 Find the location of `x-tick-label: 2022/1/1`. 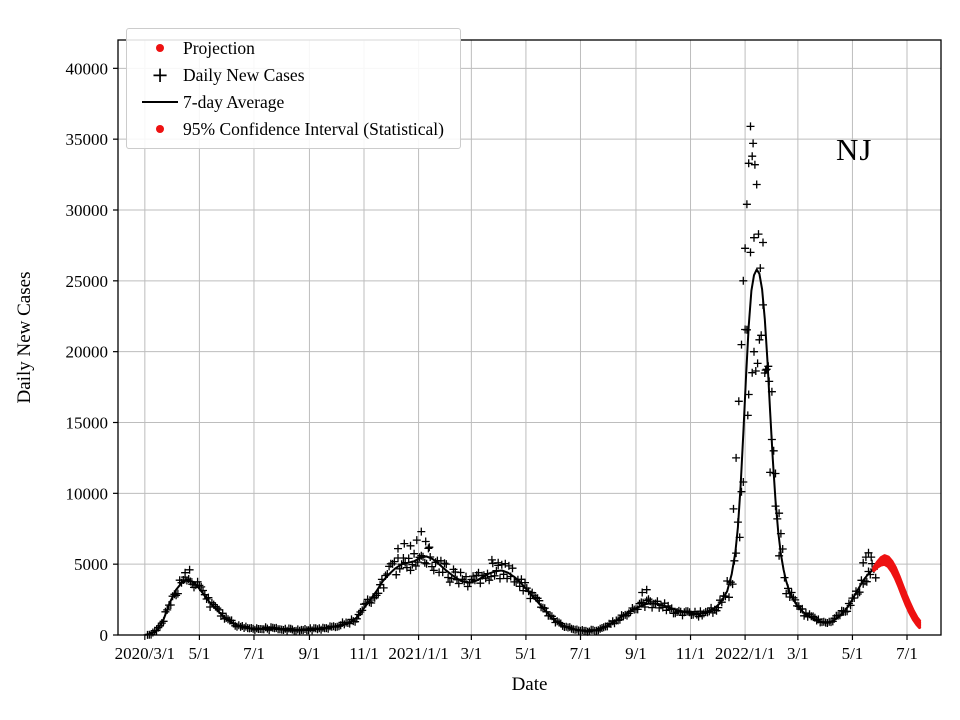

x-tick-label: 2022/1/1 is located at coordinates (745, 653).